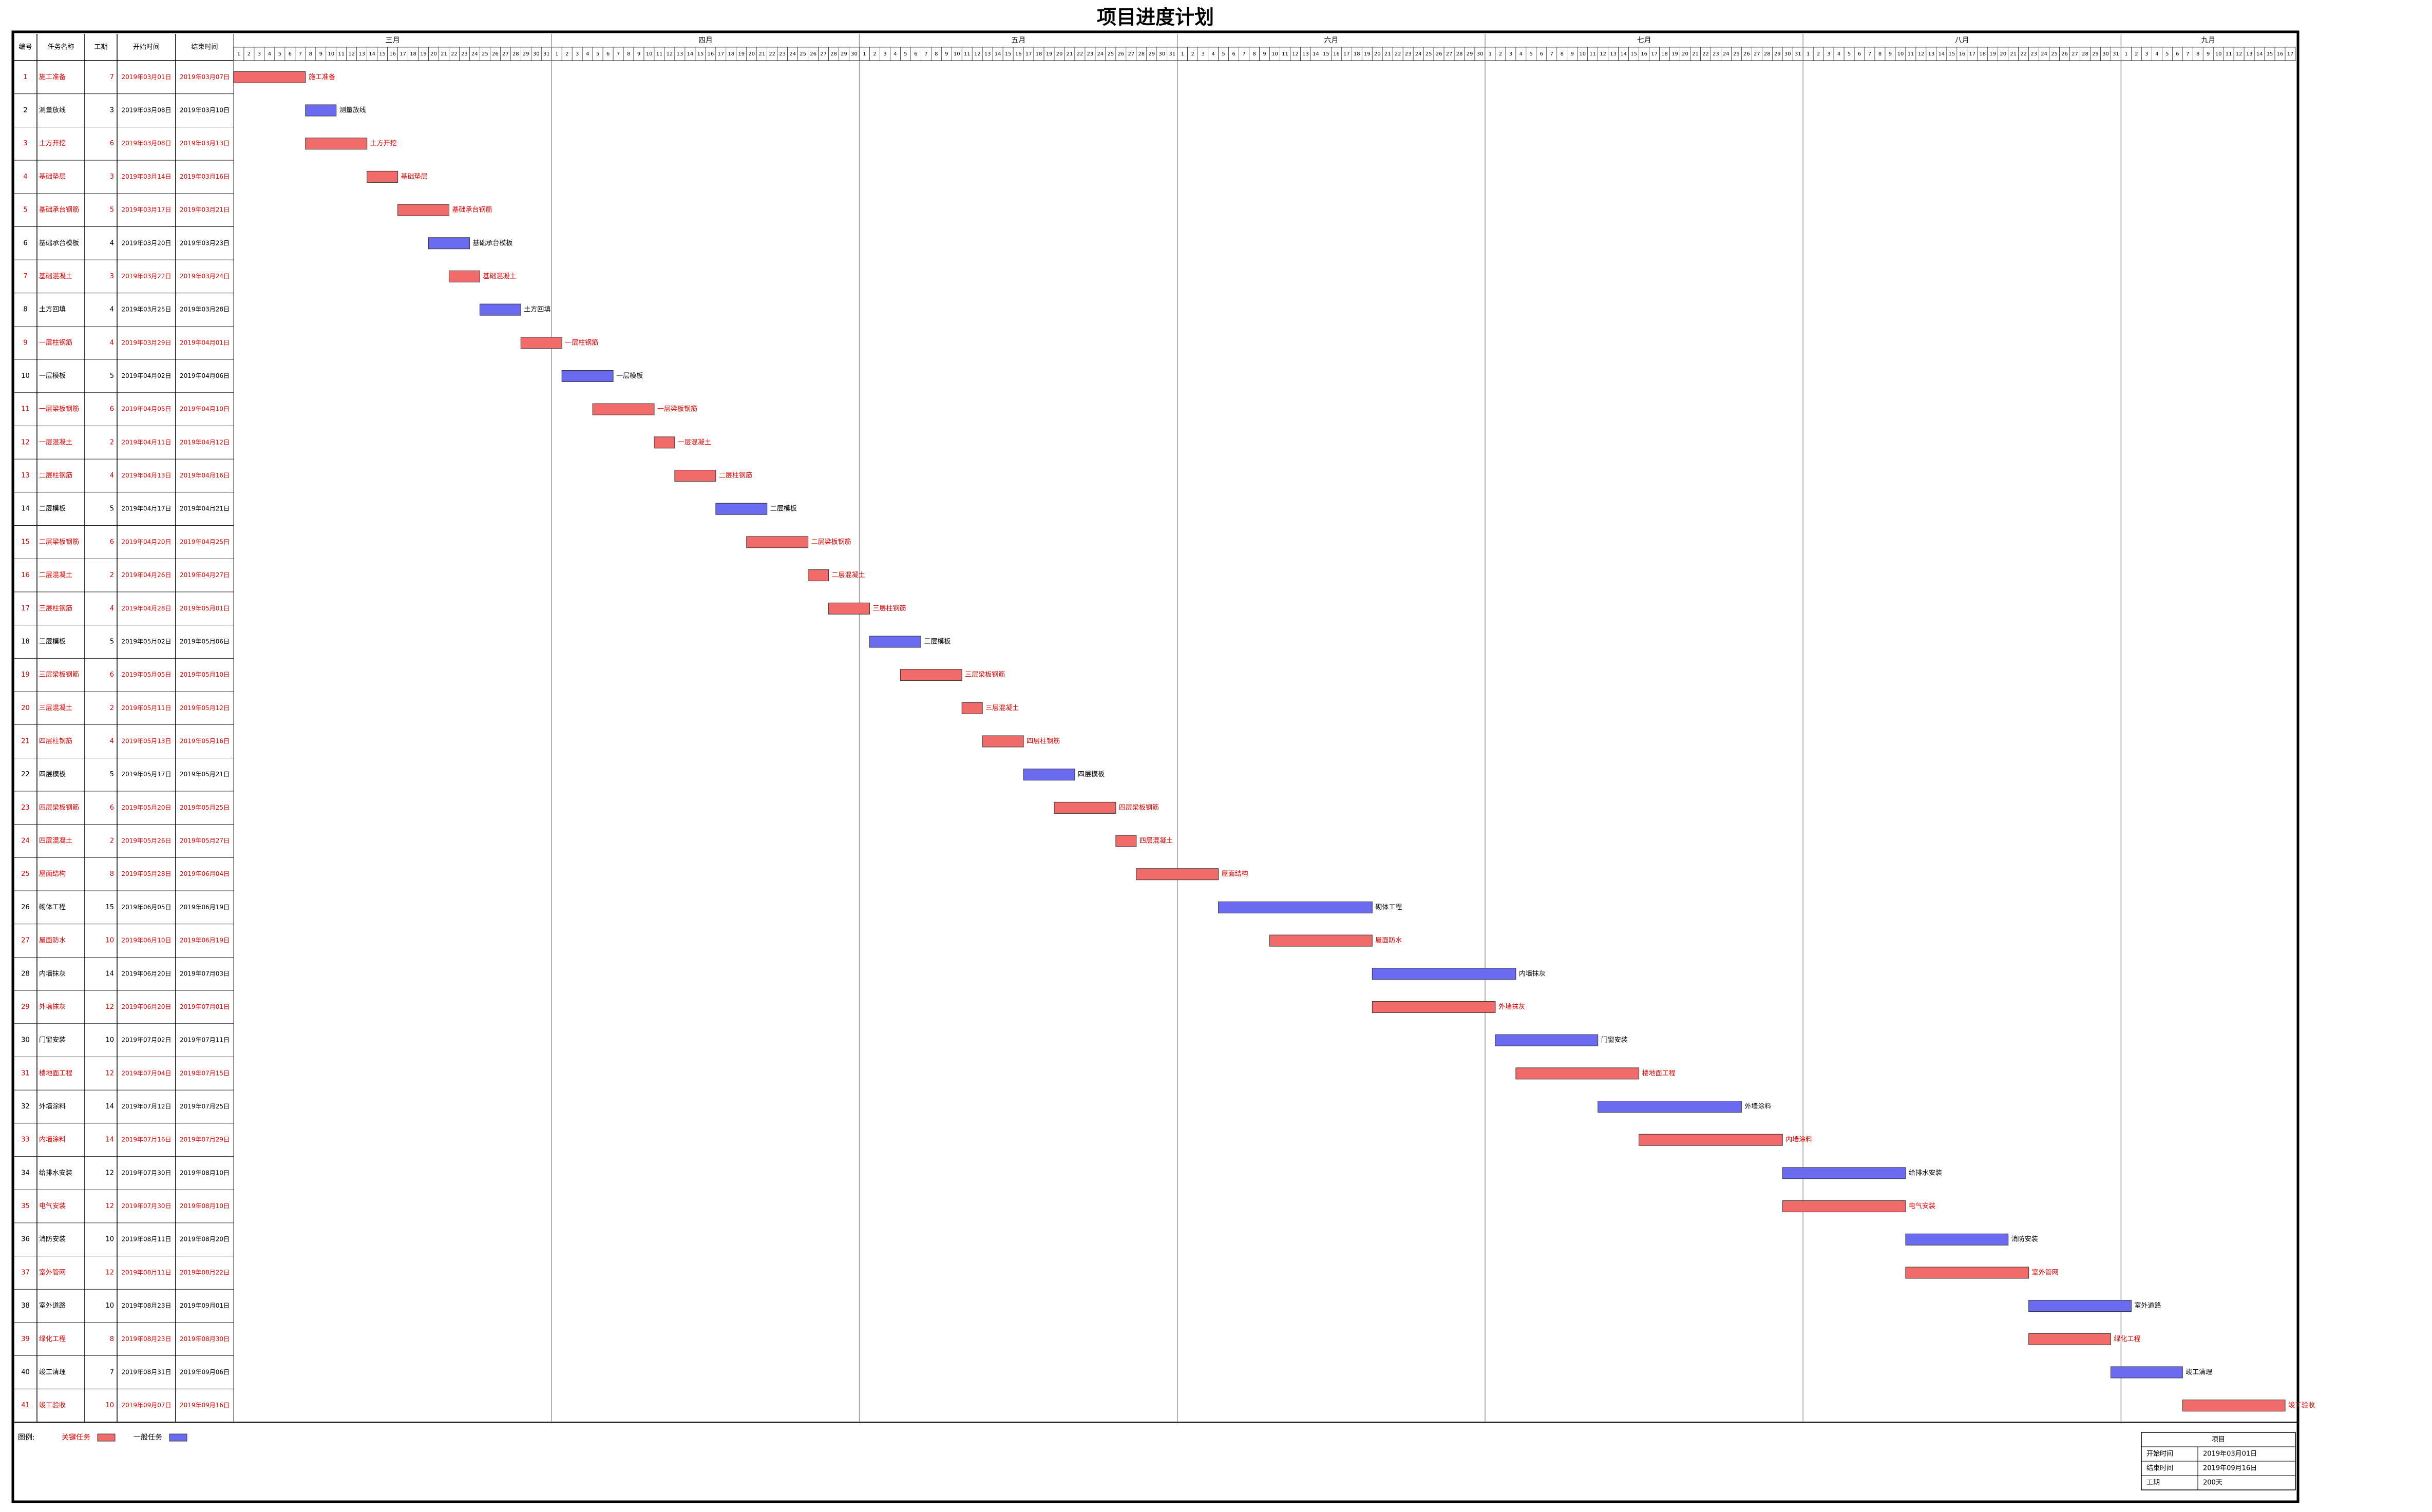  What do you see at coordinates (59, 675) in the screenshot?
I see `task-name: 三层梁板钢筋` at bounding box center [59, 675].